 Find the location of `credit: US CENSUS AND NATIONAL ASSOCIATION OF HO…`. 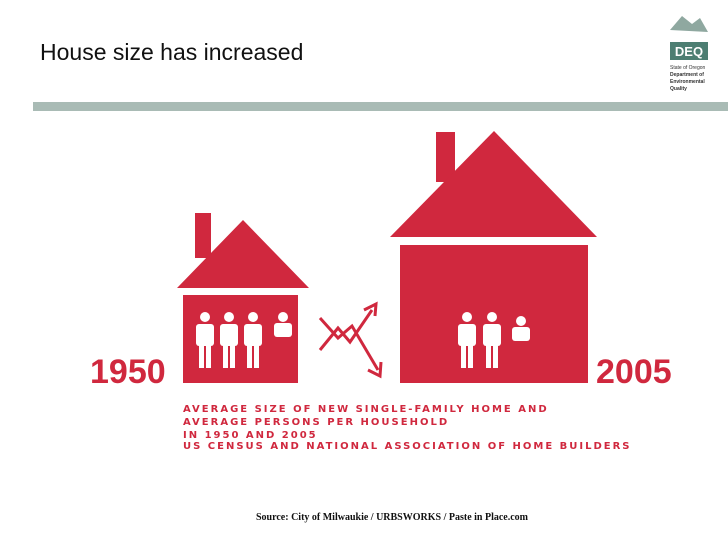

credit: US CENSUS AND NATIONAL ASSOCIATION OF HO… is located at coordinates (407, 446).